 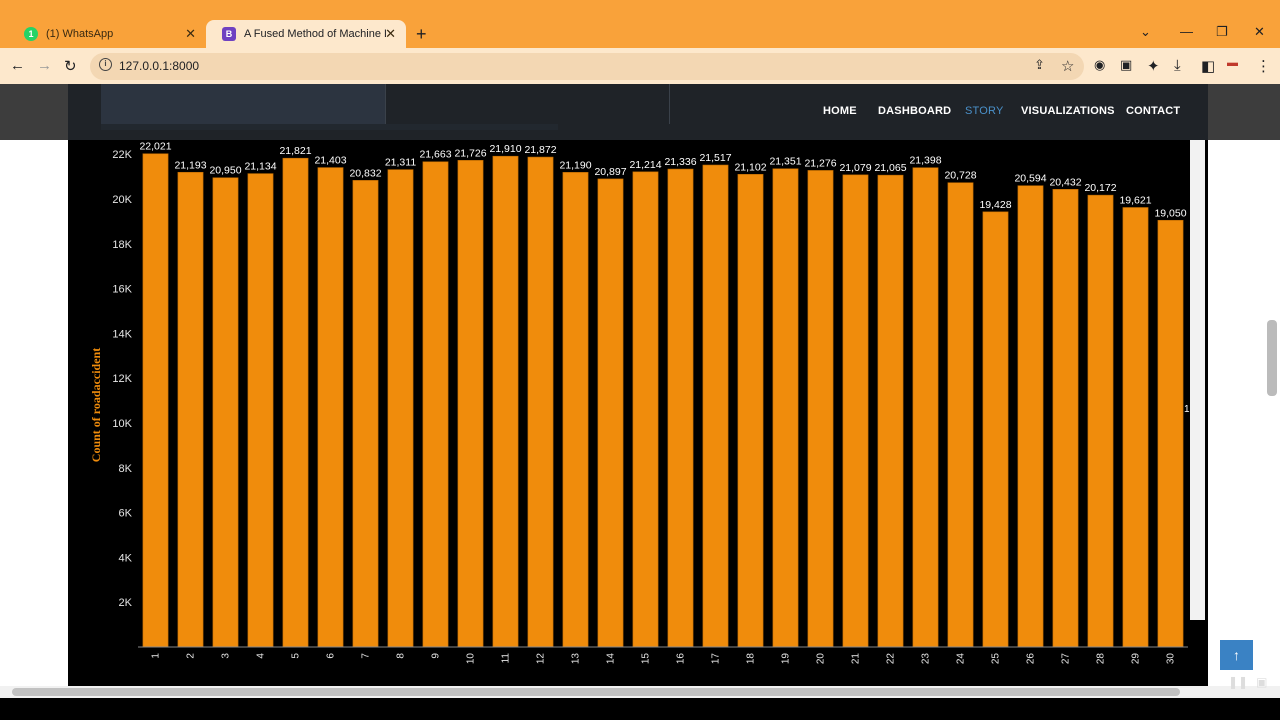 What do you see at coordinates (17, 65) in the screenshot?
I see `back-icon: ←` at bounding box center [17, 65].